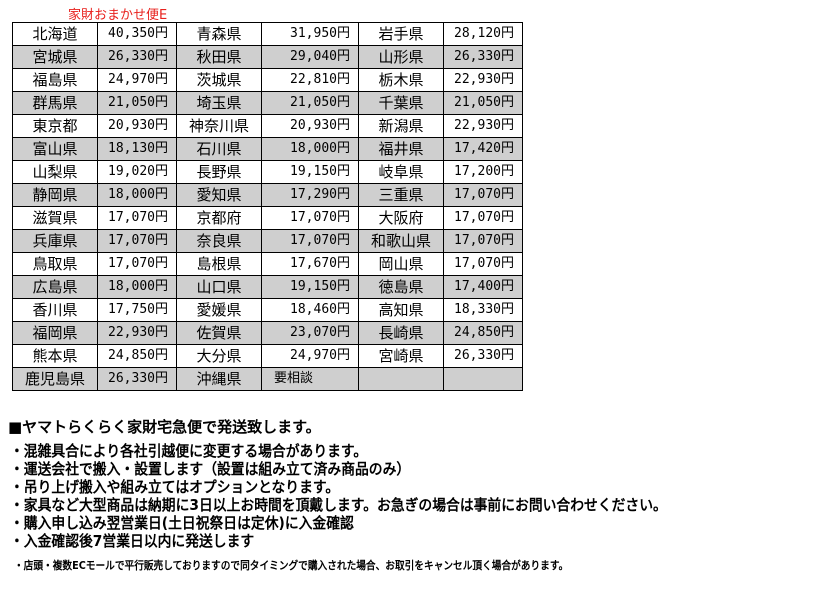 Image resolution: width=822 pixels, height=595 pixels. I want to click on price-cell: 17,400円, so click(483, 287).